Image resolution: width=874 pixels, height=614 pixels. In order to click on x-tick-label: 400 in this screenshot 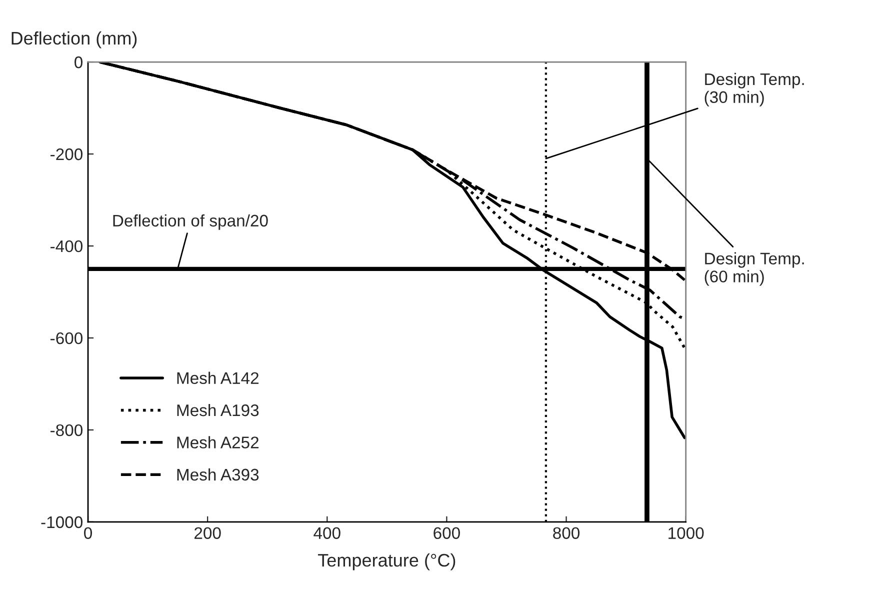, I will do `click(327, 533)`.